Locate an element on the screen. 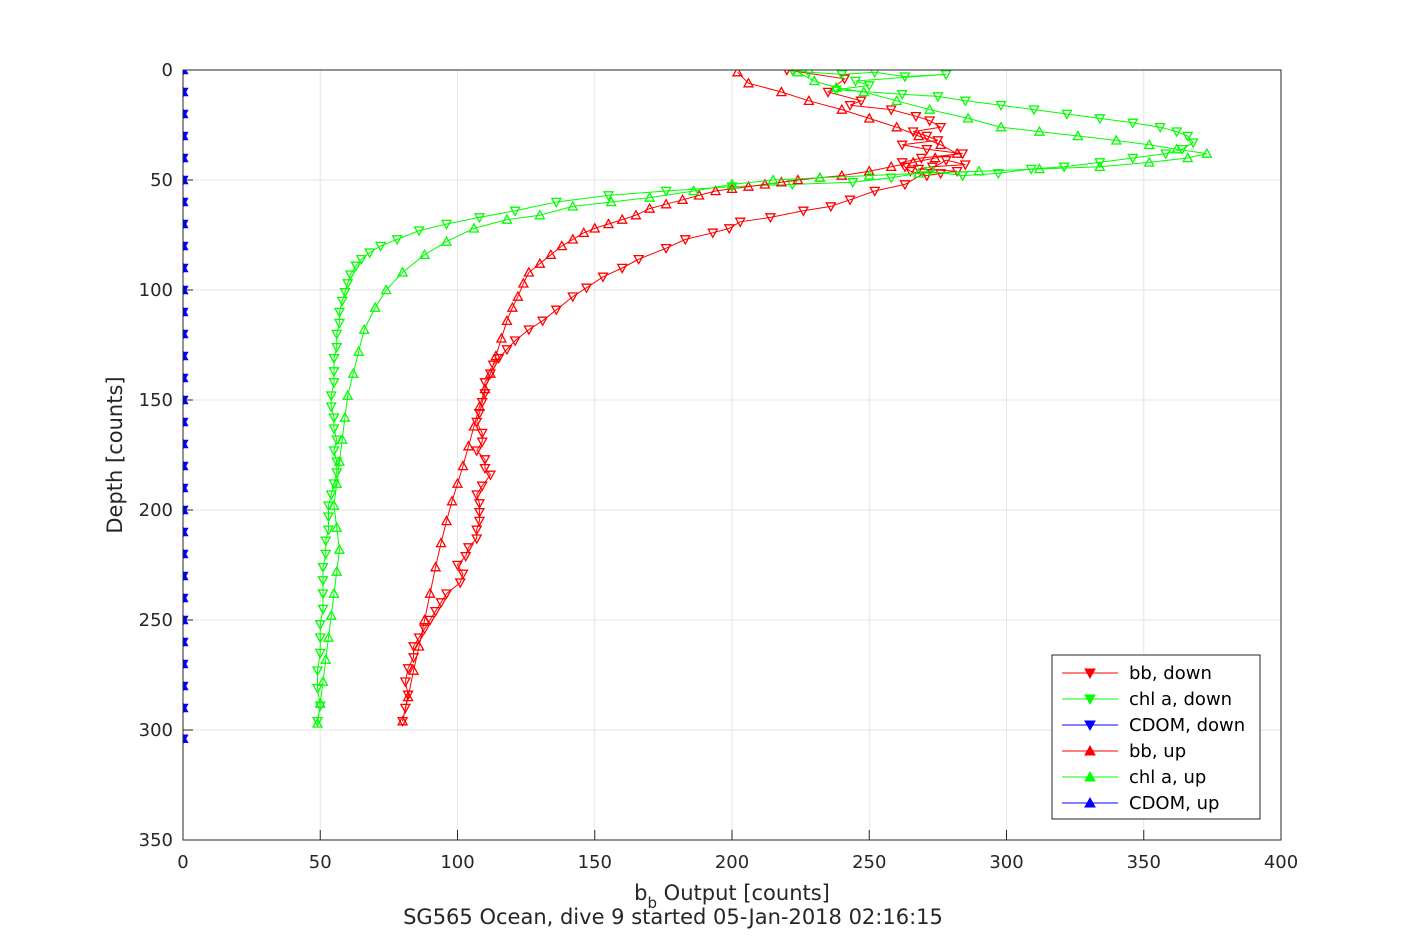 The height and width of the screenshot is (945, 1417). x-tick-label: 0 is located at coordinates (182, 862).